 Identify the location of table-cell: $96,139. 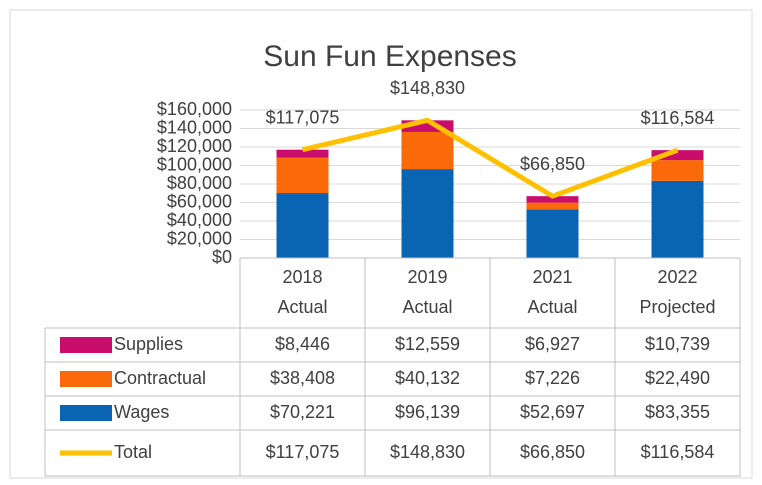
(427, 412).